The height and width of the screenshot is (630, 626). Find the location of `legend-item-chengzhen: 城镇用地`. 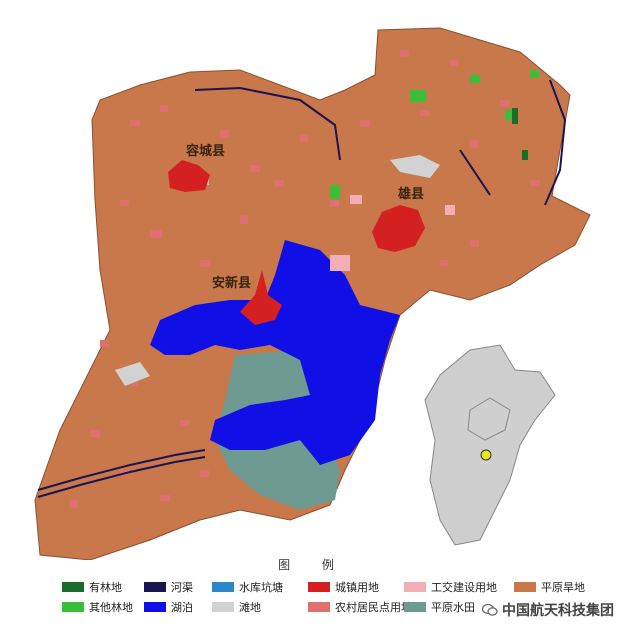

legend-item-chengzhen: 城镇用地 is located at coordinates (343, 586).